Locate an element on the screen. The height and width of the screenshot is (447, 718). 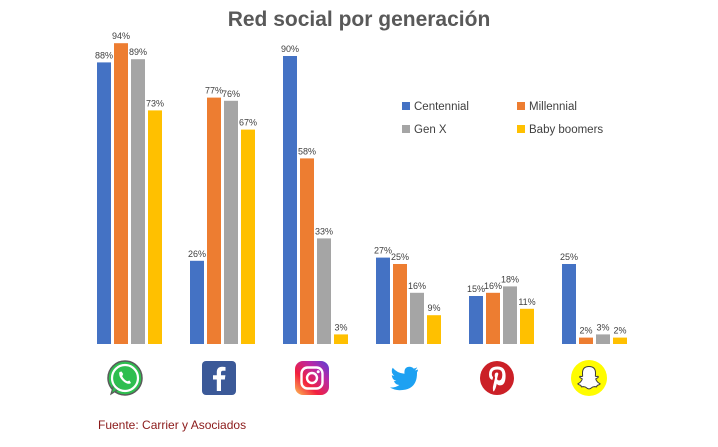
bar-instagram-centennial is located at coordinates (290, 200).